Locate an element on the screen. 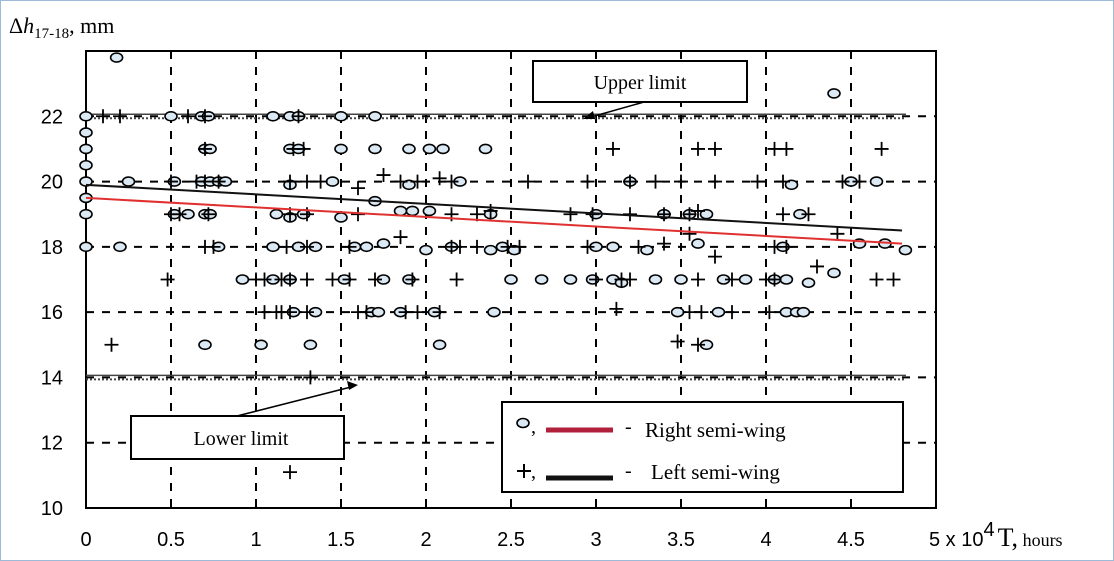 This screenshot has width=1114, height=561. y-tick-label: 20 is located at coordinates (52, 183).